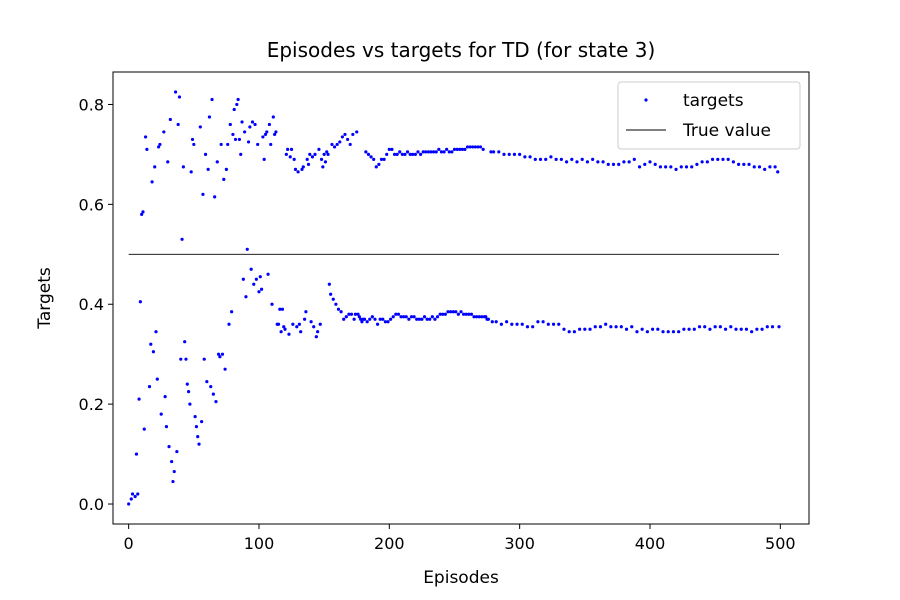 The height and width of the screenshot is (600, 900). I want to click on legend-box, so click(709, 115).